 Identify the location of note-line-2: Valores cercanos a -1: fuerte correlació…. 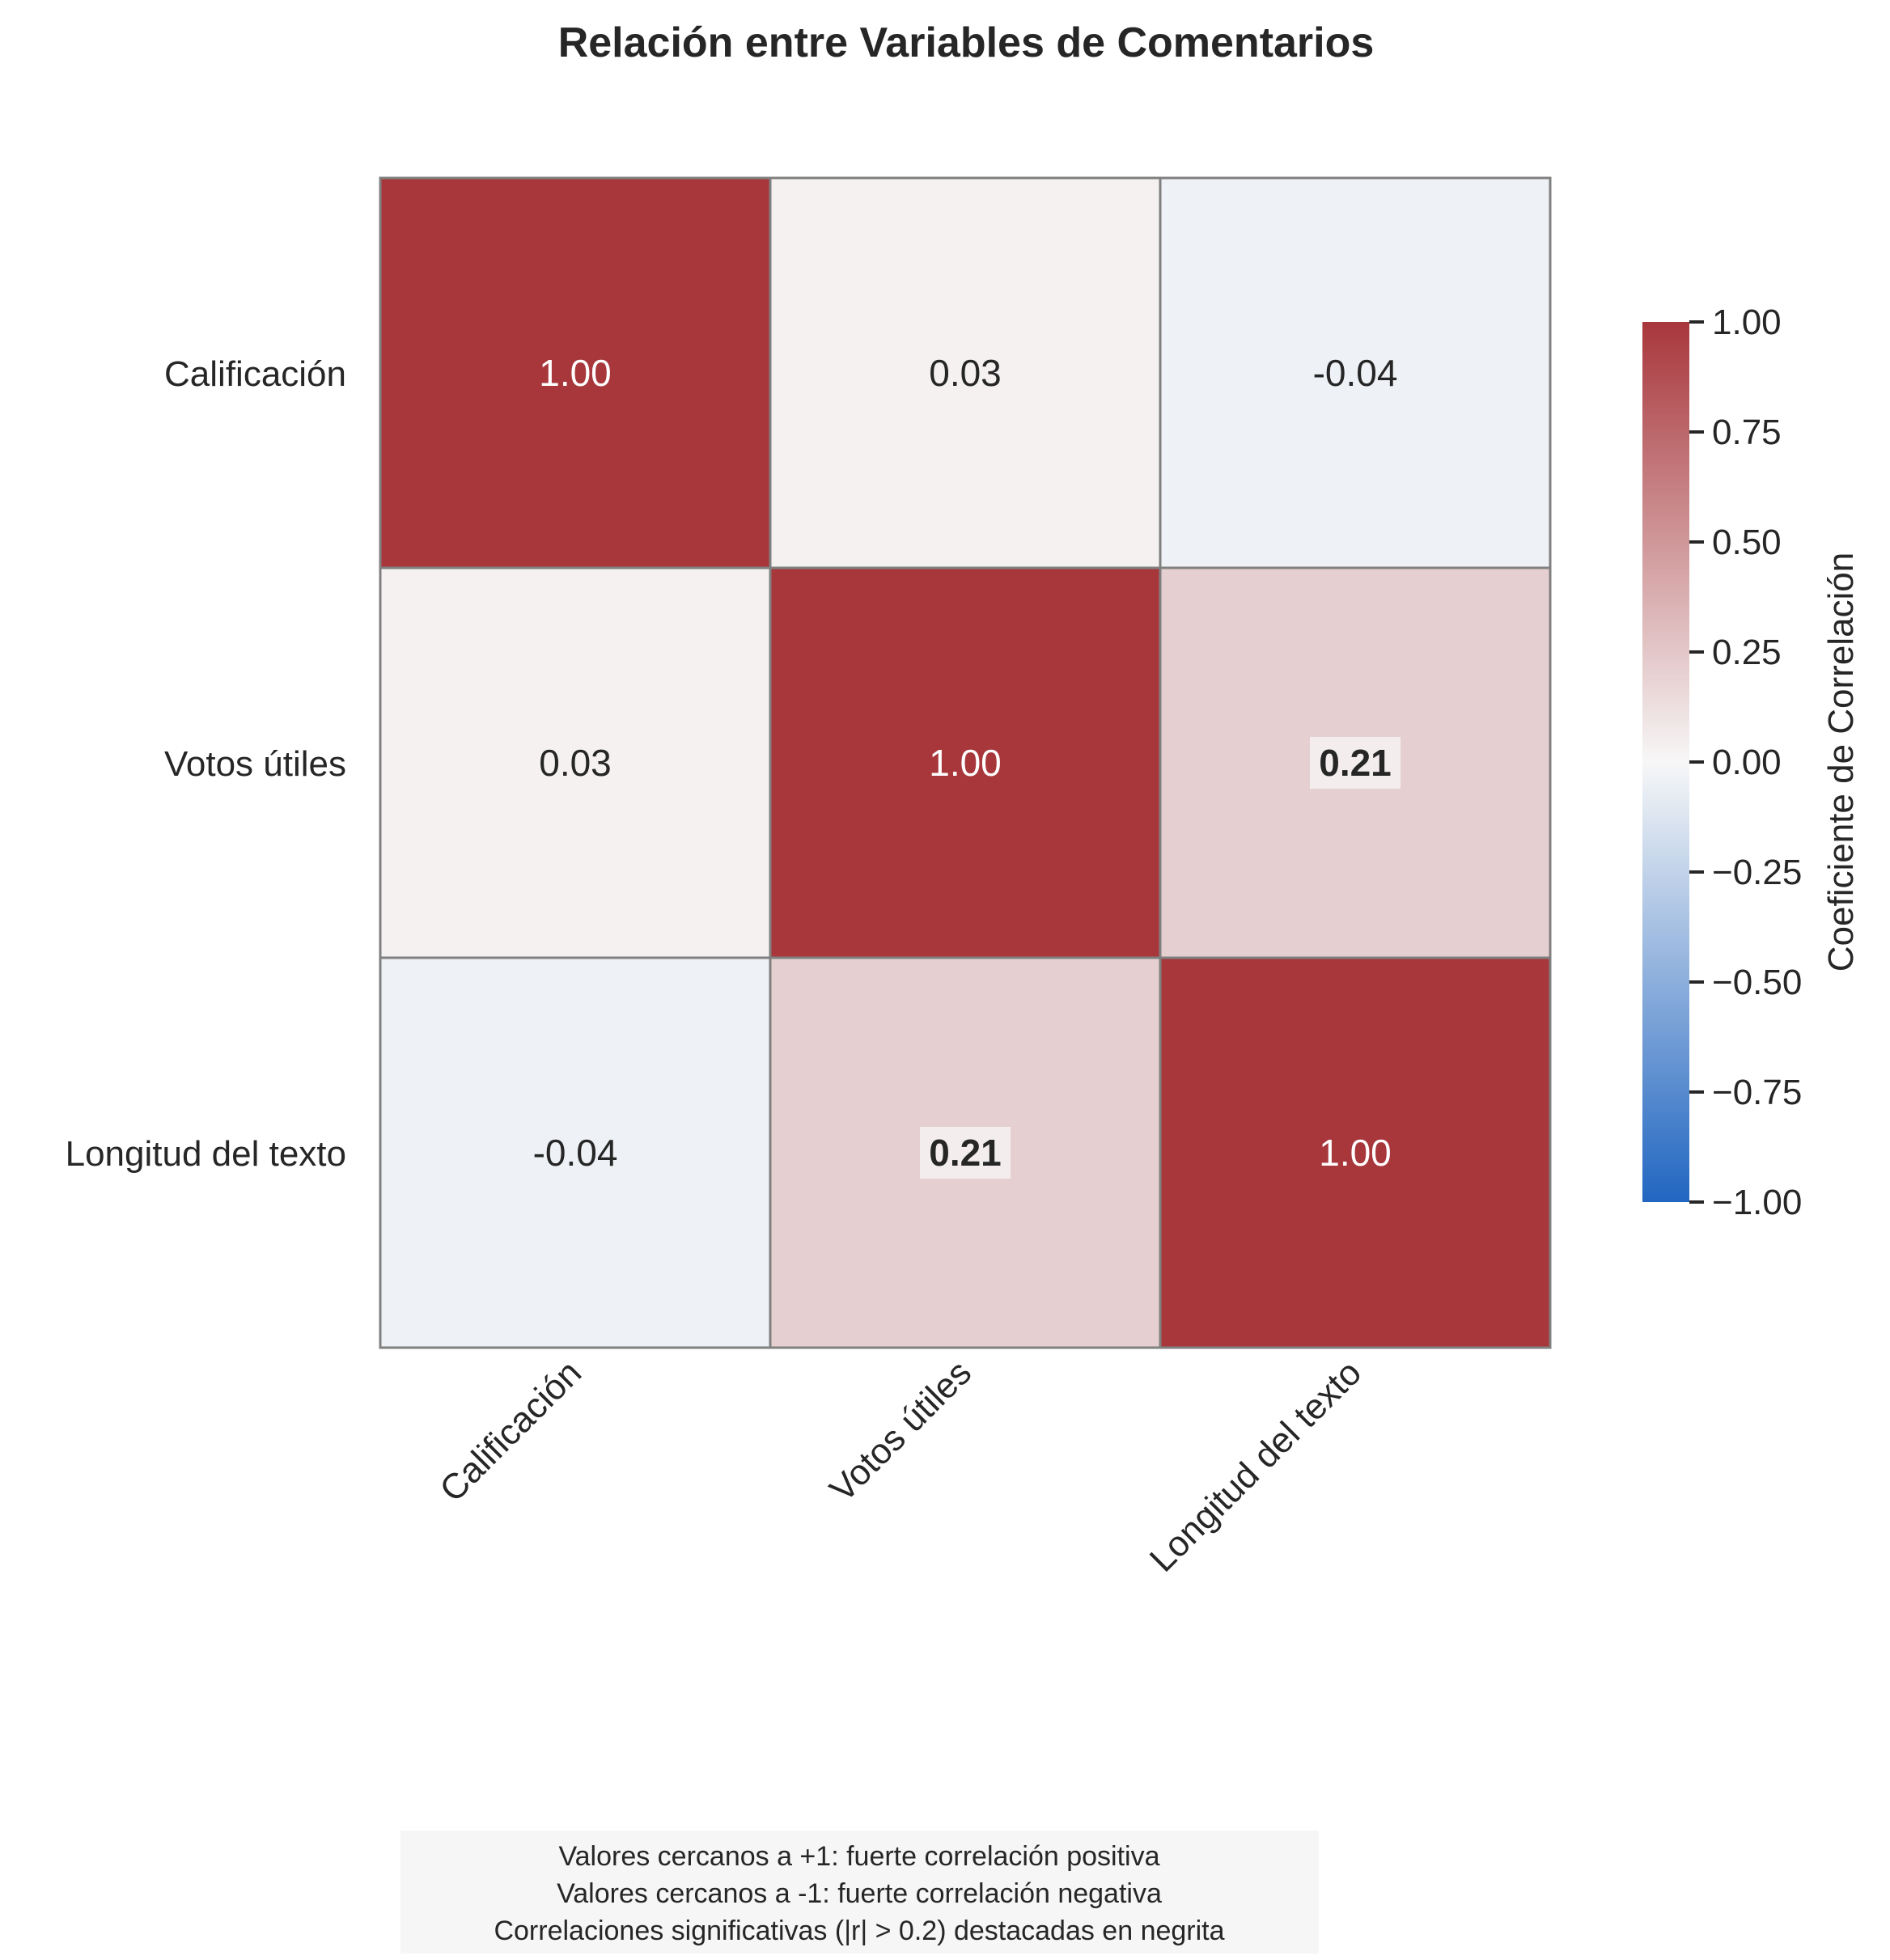
(859, 1893).